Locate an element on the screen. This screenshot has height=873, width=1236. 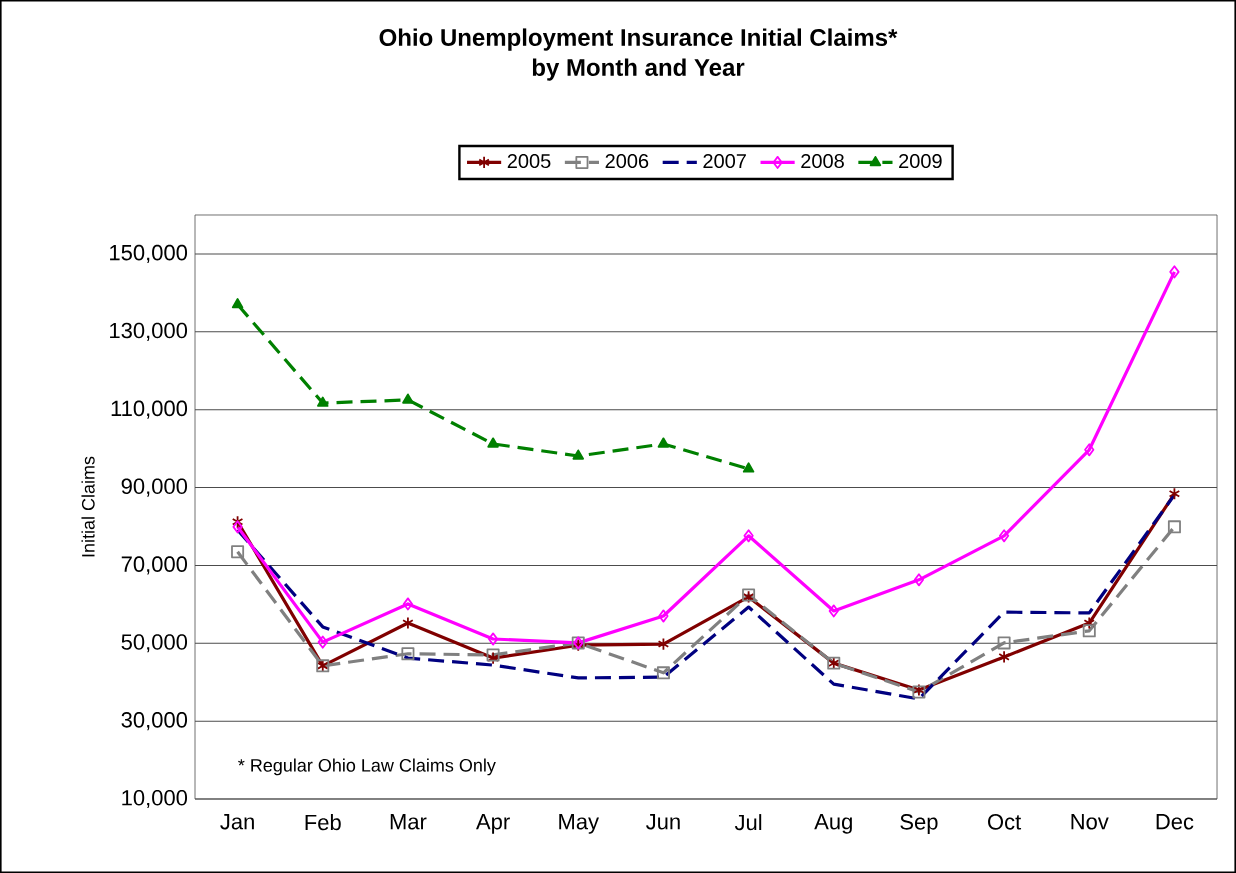
x-tick-label: Oct is located at coordinates (1005, 822).